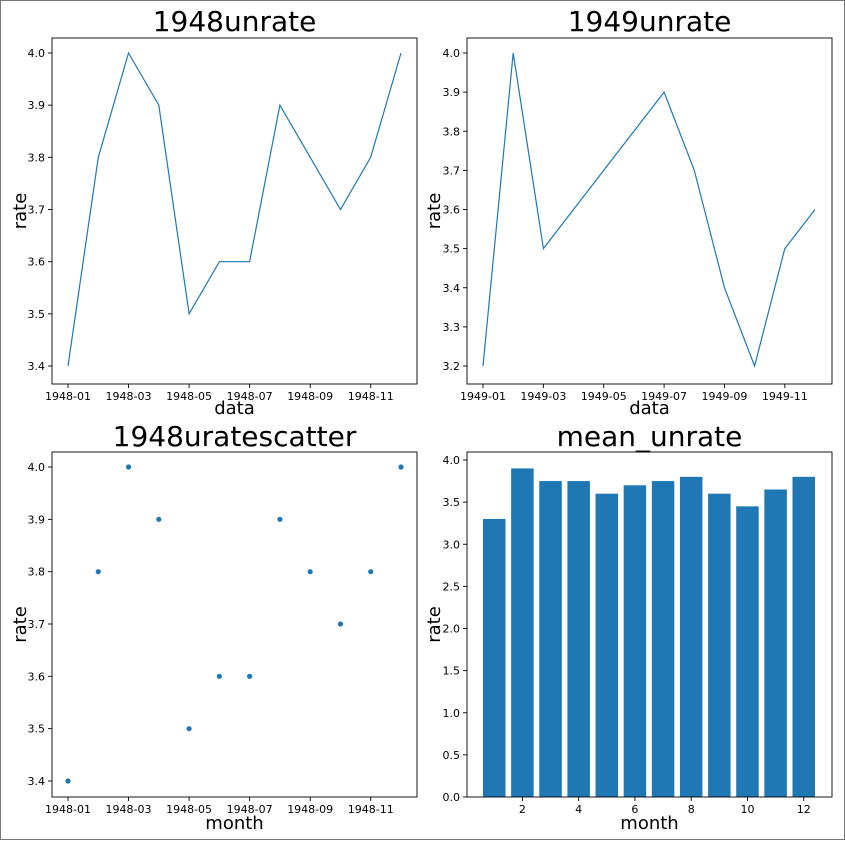 The image size is (845, 845). I want to click on y-tick-label: 1.5, so click(452, 671).